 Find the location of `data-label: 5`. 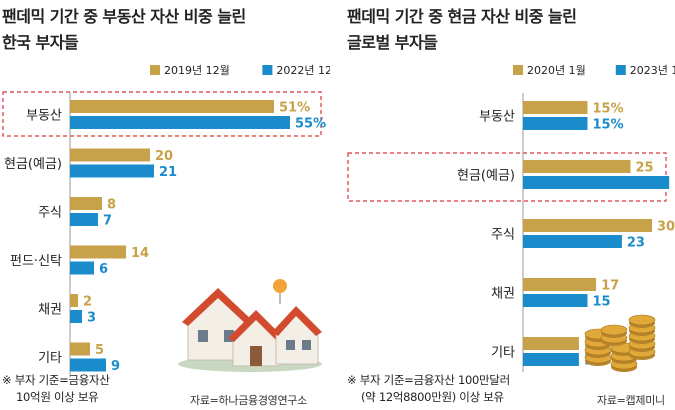

data-label: 5 is located at coordinates (99, 350).